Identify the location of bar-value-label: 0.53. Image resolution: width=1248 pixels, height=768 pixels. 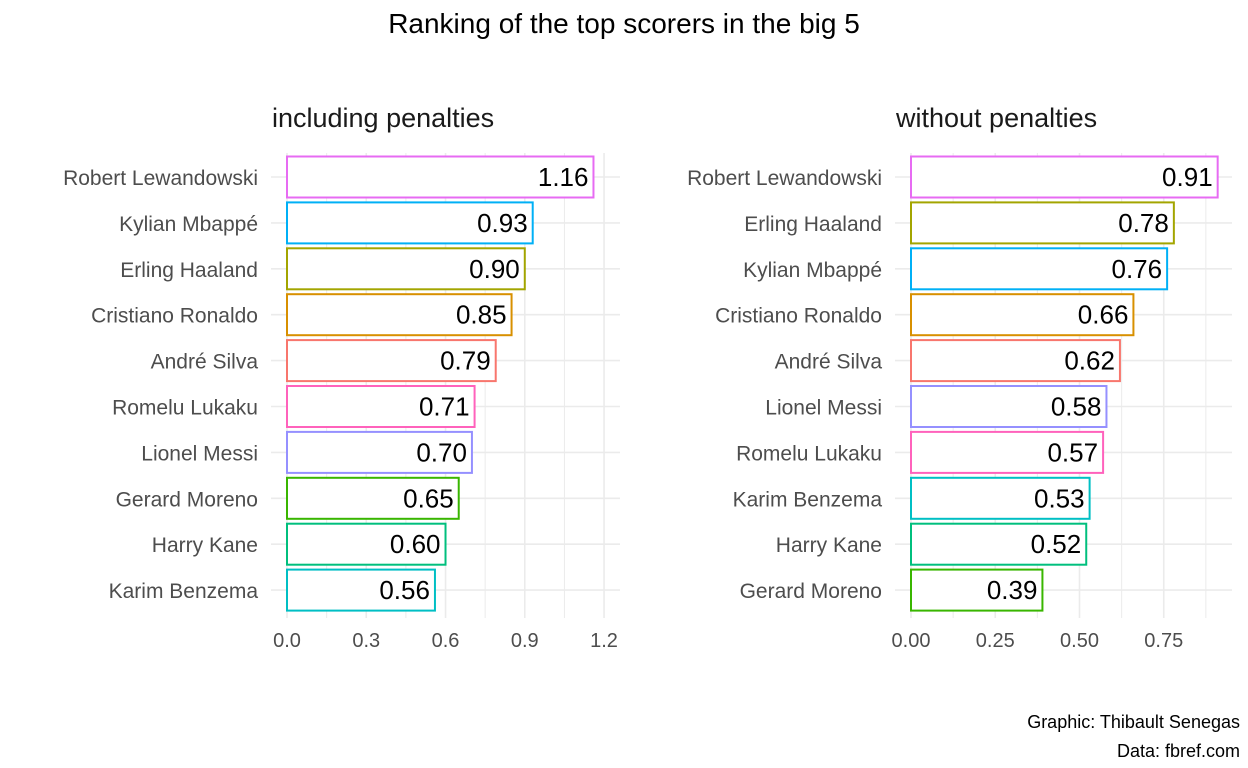
(1059, 498).